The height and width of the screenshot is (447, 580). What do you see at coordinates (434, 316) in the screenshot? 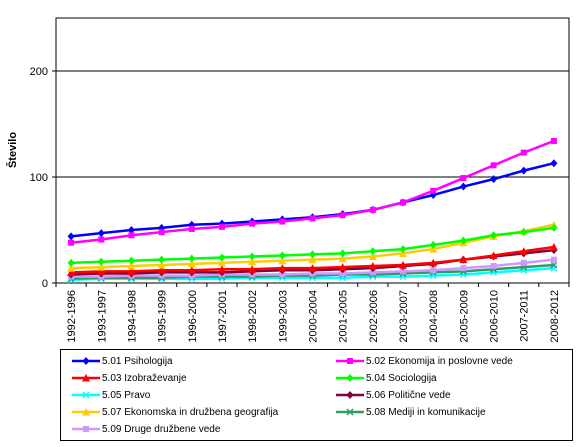
I see `x-tick-label: 2004-2008` at bounding box center [434, 316].